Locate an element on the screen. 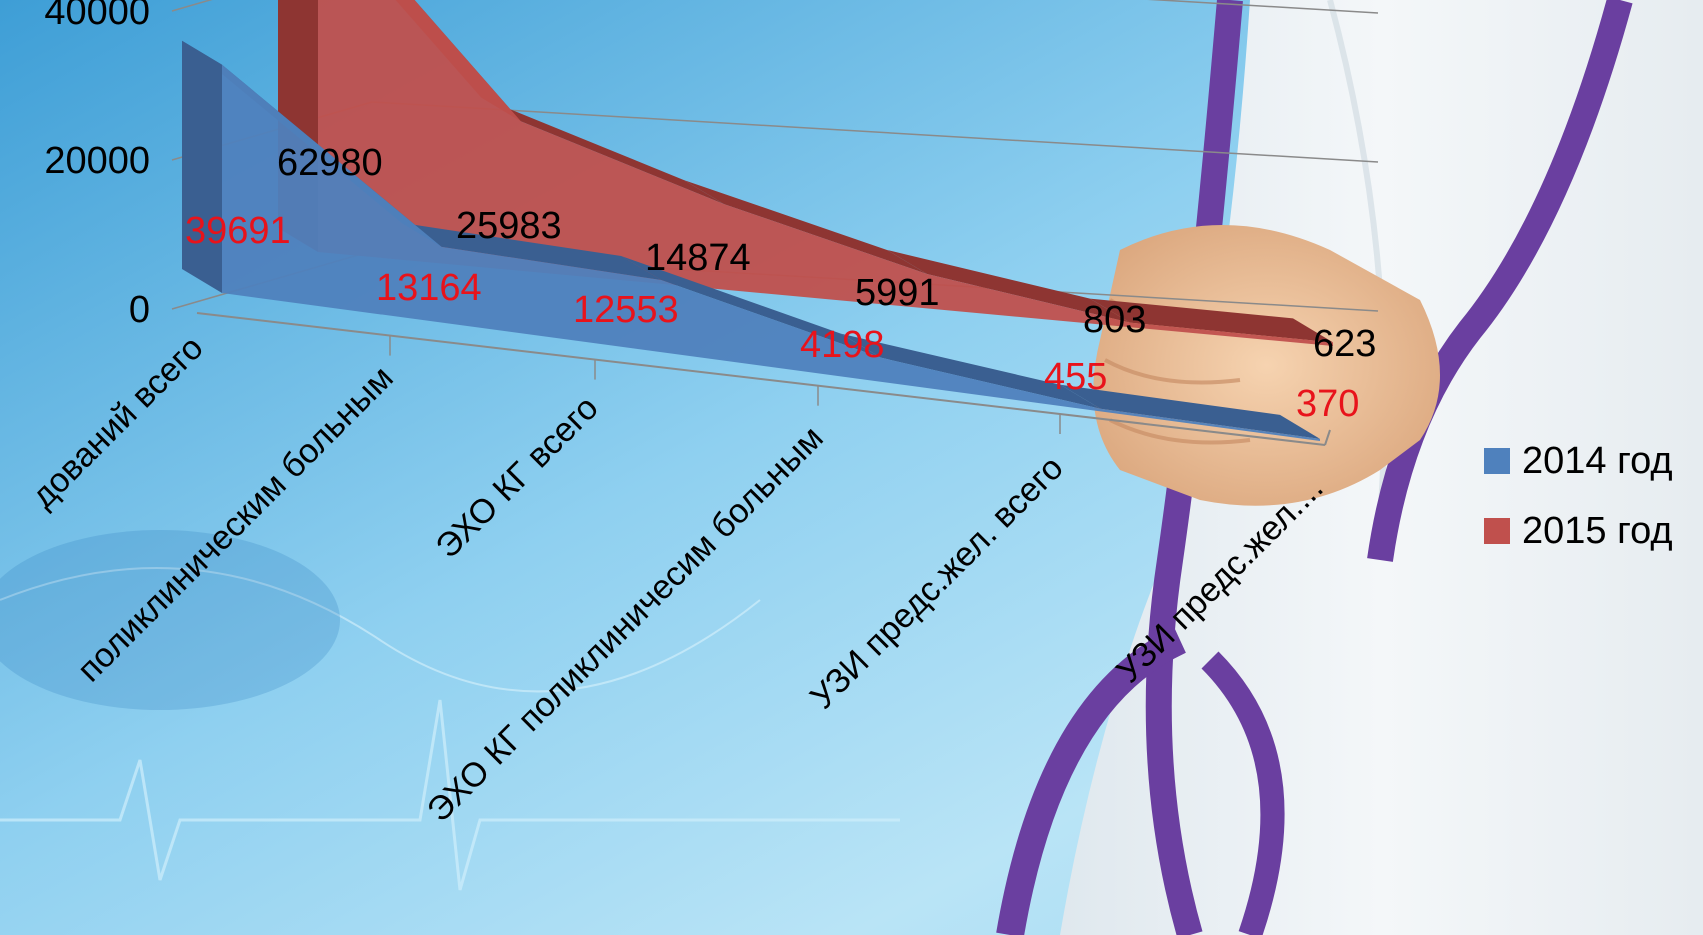 Image resolution: width=1703 pixels, height=935 pixels. legend-item: 2014 год is located at coordinates (1578, 461).